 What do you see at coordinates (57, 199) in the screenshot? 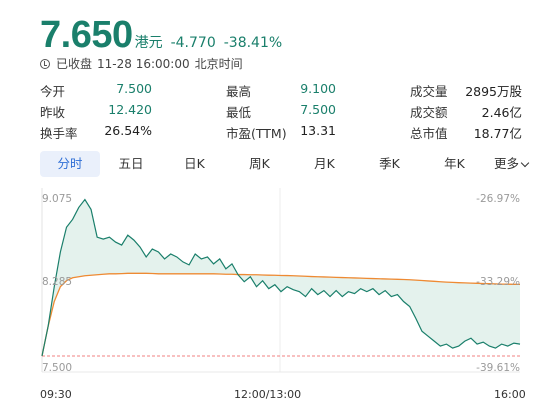
I see `y-tick-left-top: 9.075` at bounding box center [57, 199].